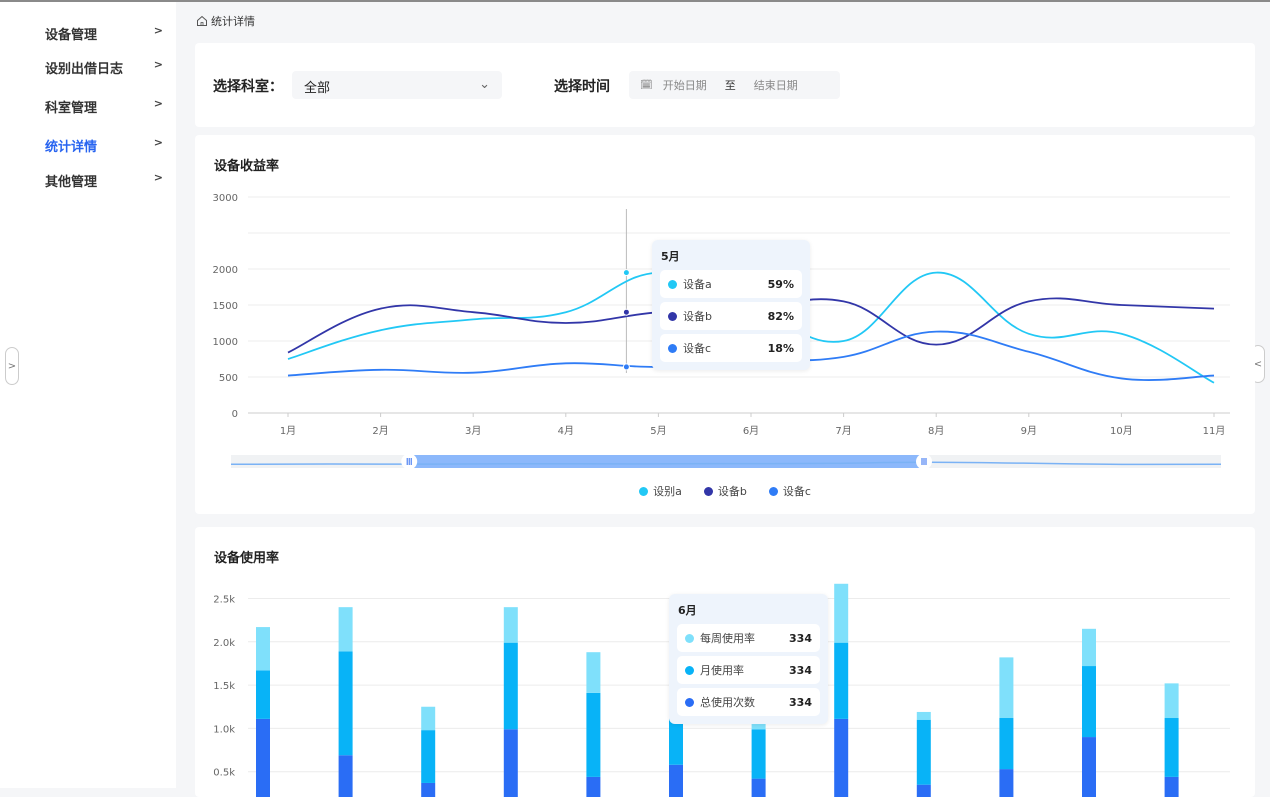 This screenshot has width=1270, height=797. I want to click on date-separator: 至, so click(730, 85).